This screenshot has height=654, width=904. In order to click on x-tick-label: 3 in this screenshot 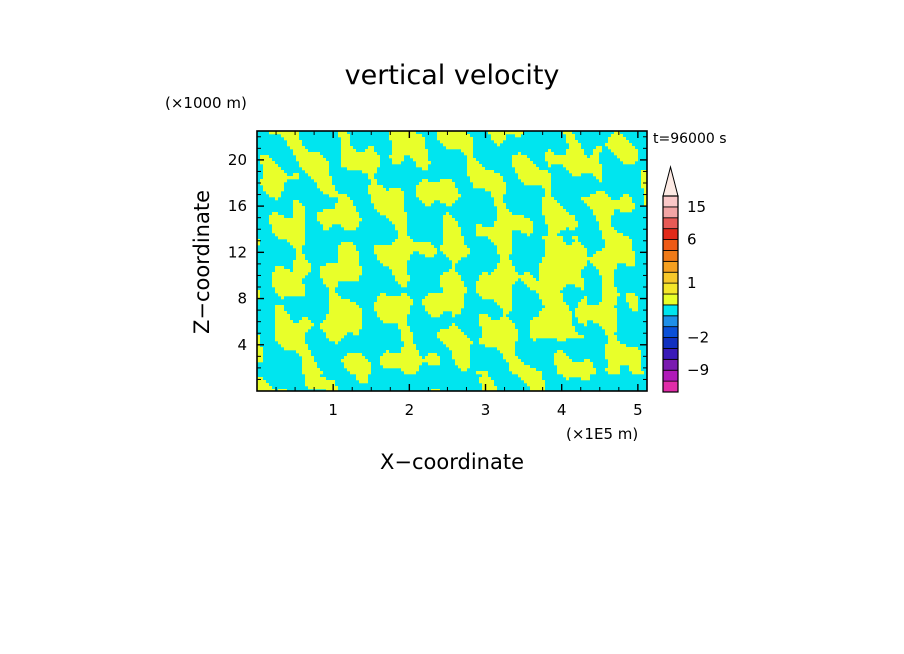, I will do `click(486, 410)`.